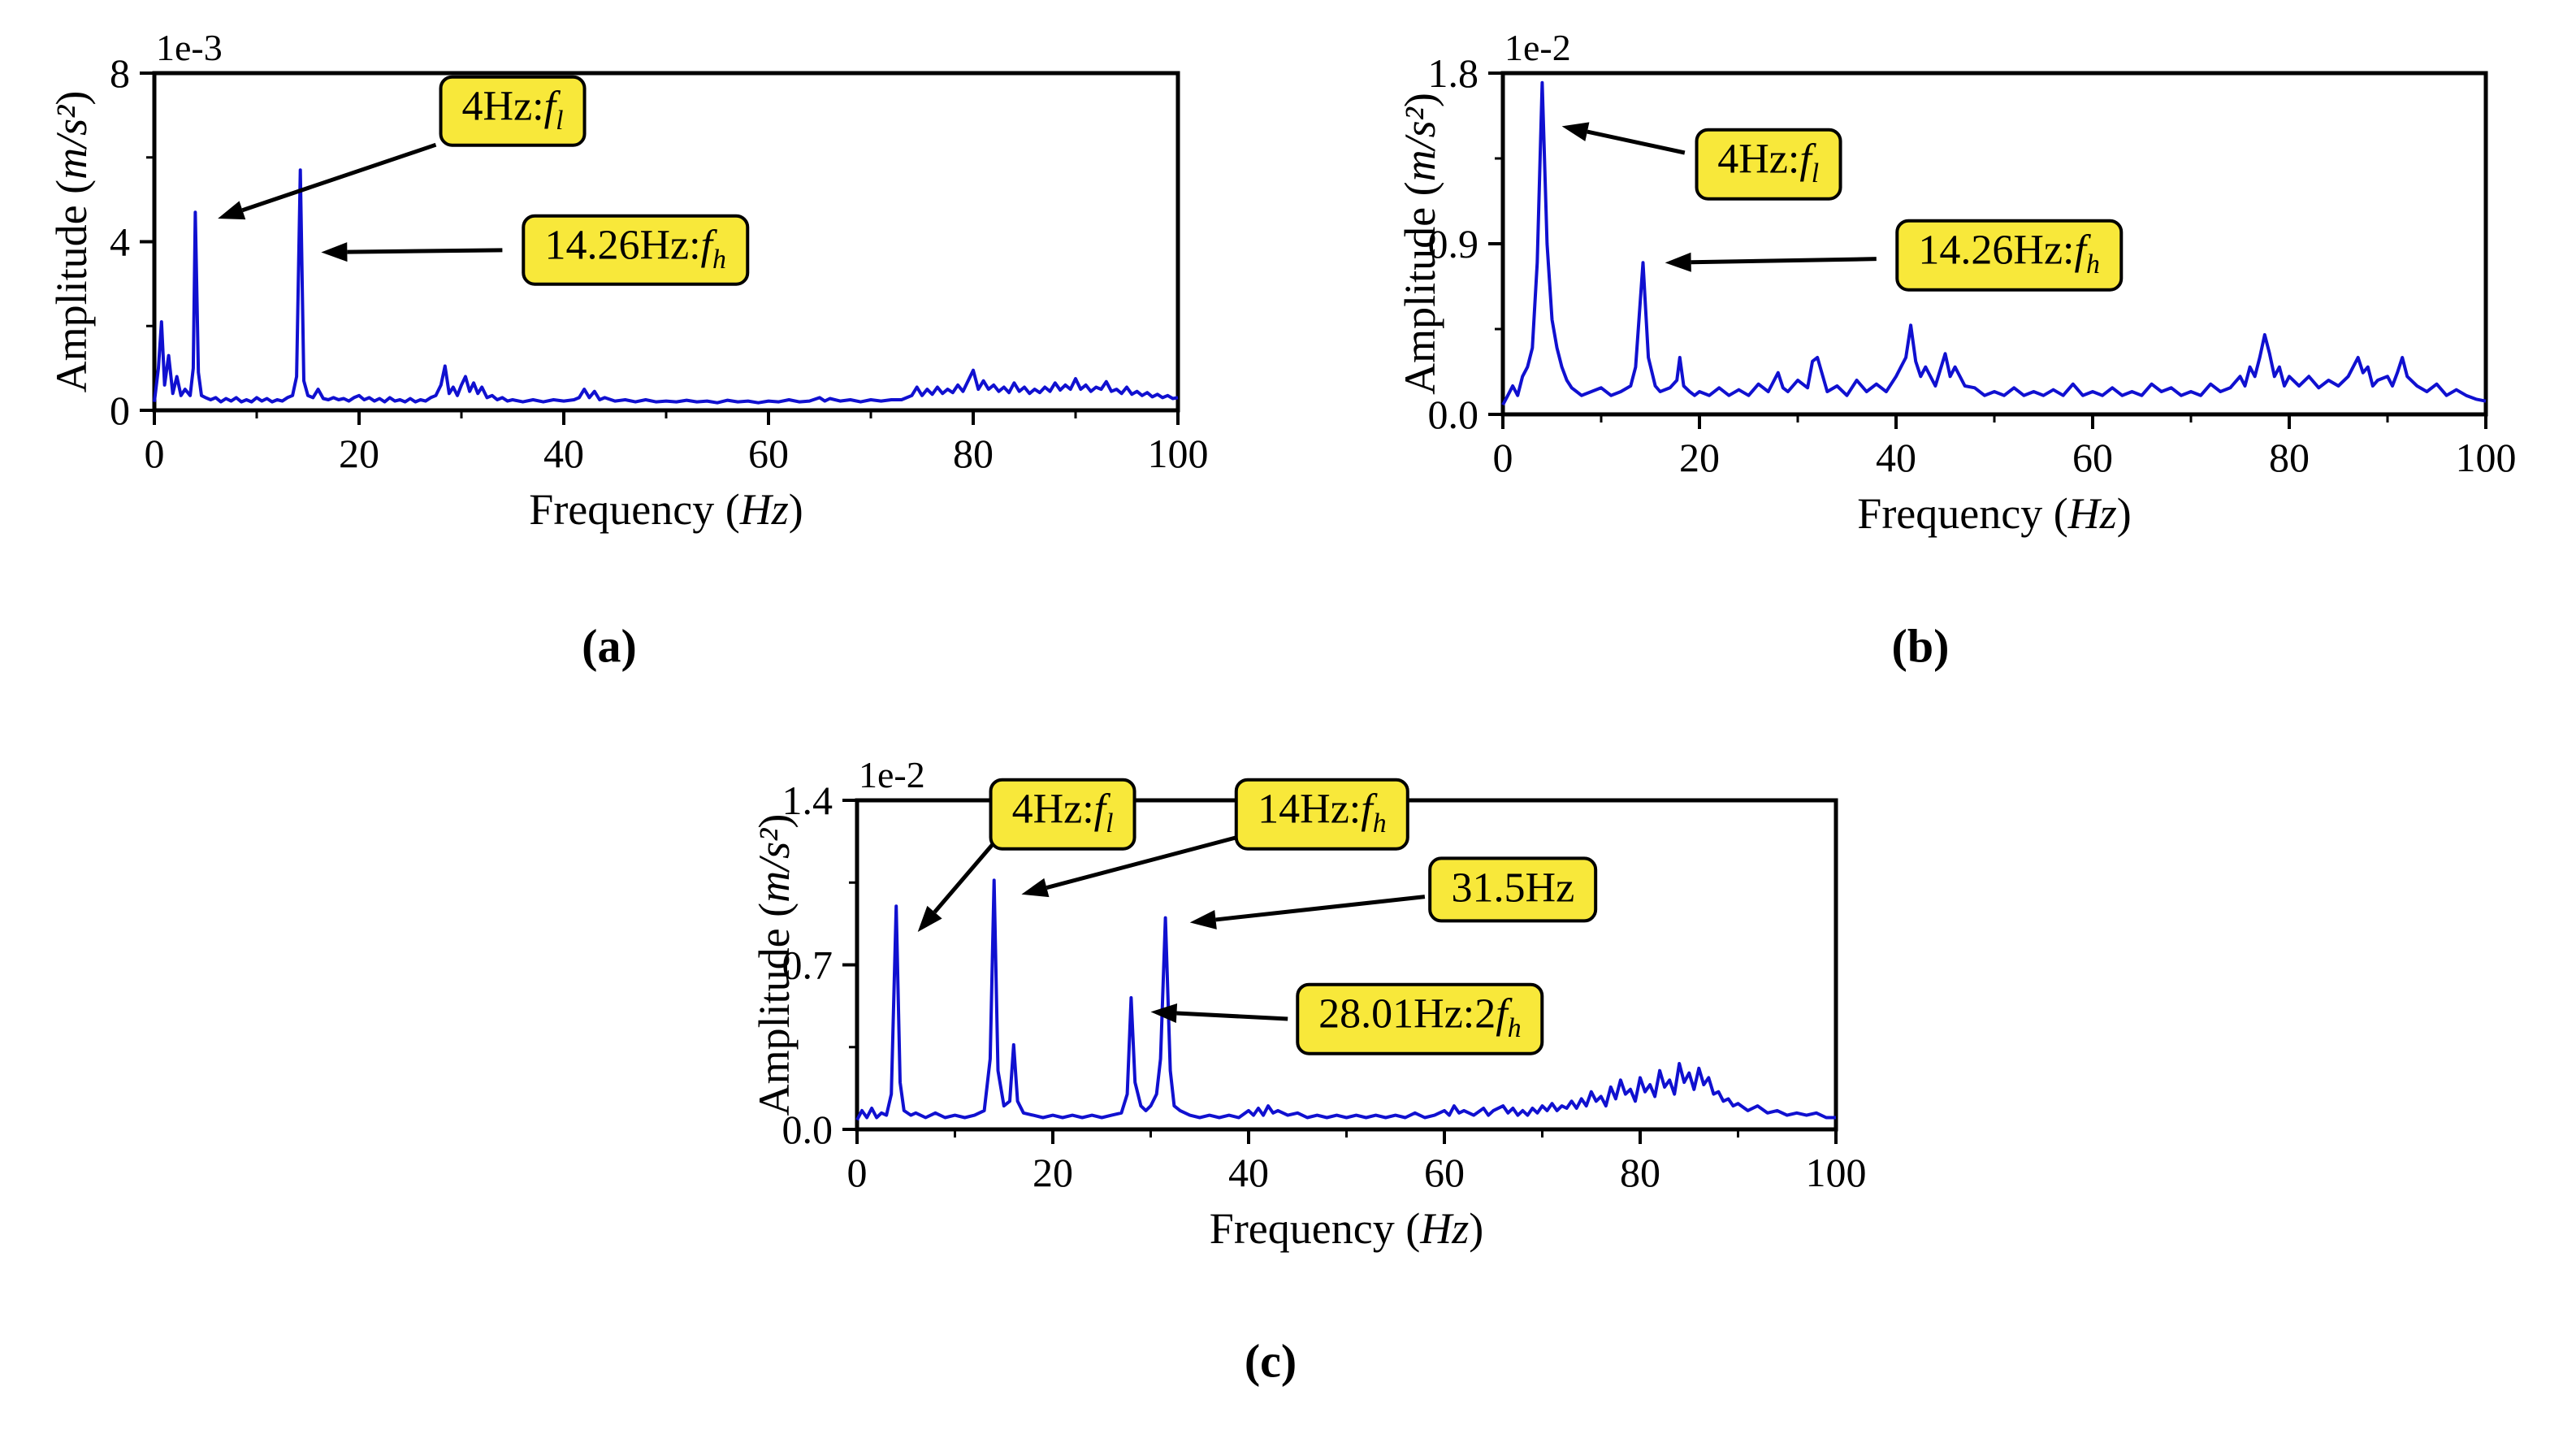 This screenshot has height=1430, width=2576. What do you see at coordinates (807, 965) in the screenshot?
I see `y-tick-label: 0.7` at bounding box center [807, 965].